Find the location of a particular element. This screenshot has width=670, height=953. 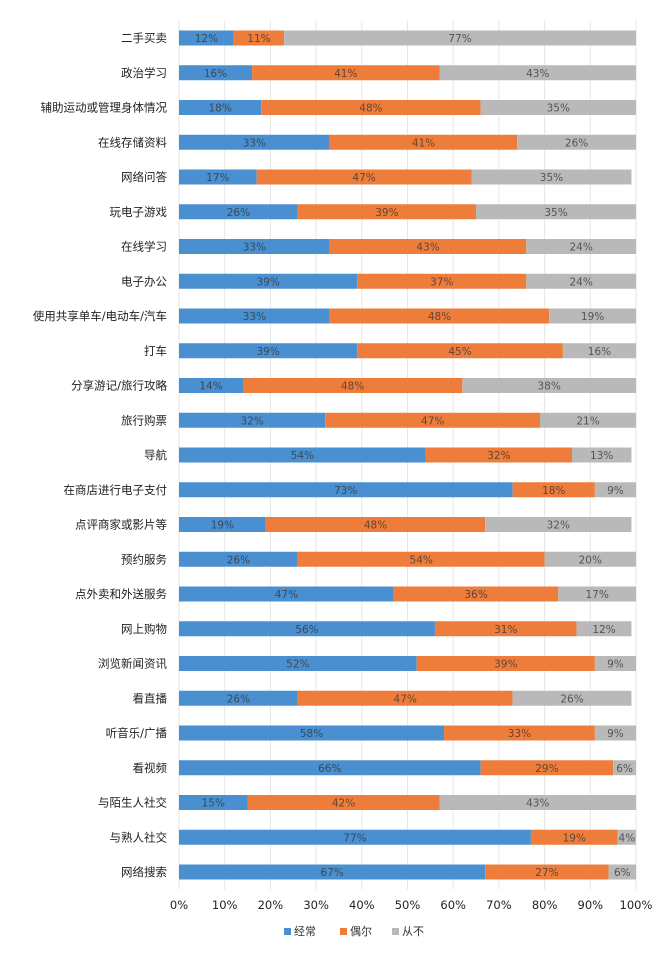

x-tick-label: 40% is located at coordinates (362, 905).